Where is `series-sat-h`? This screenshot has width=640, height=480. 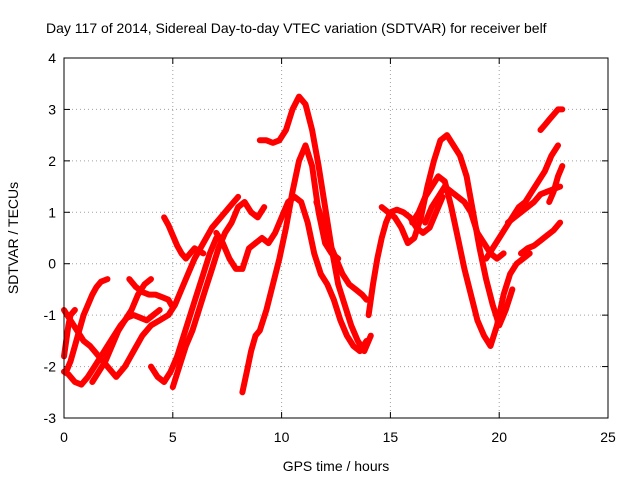
series-sat-h is located at coordinates (184, 238).